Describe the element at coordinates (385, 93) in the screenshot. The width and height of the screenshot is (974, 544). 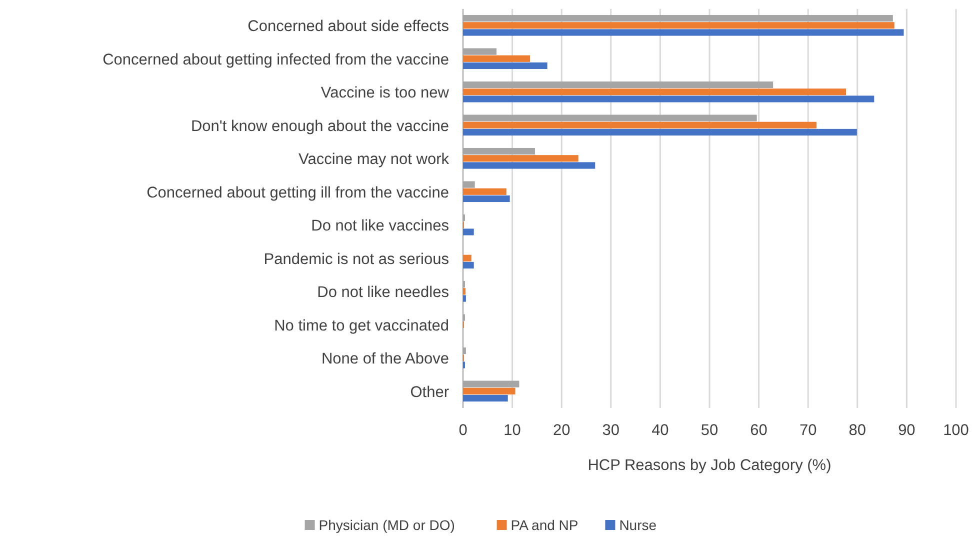
I see `y-tick-label: Vaccine is too new` at that location.